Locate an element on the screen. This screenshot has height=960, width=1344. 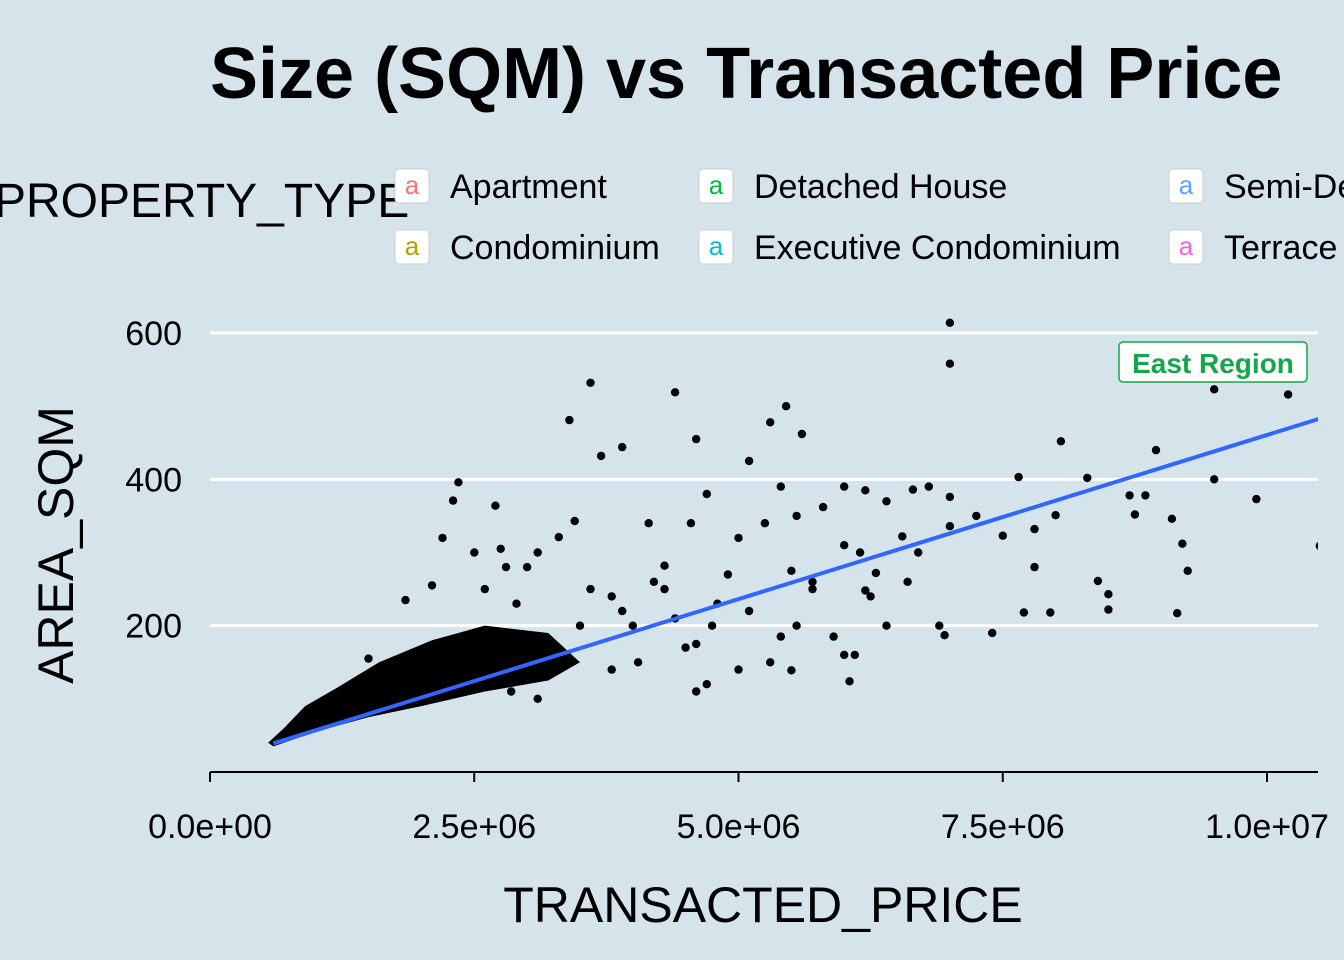
legend-entry: a Semi-Detached House is located at coordinates (1256, 187).